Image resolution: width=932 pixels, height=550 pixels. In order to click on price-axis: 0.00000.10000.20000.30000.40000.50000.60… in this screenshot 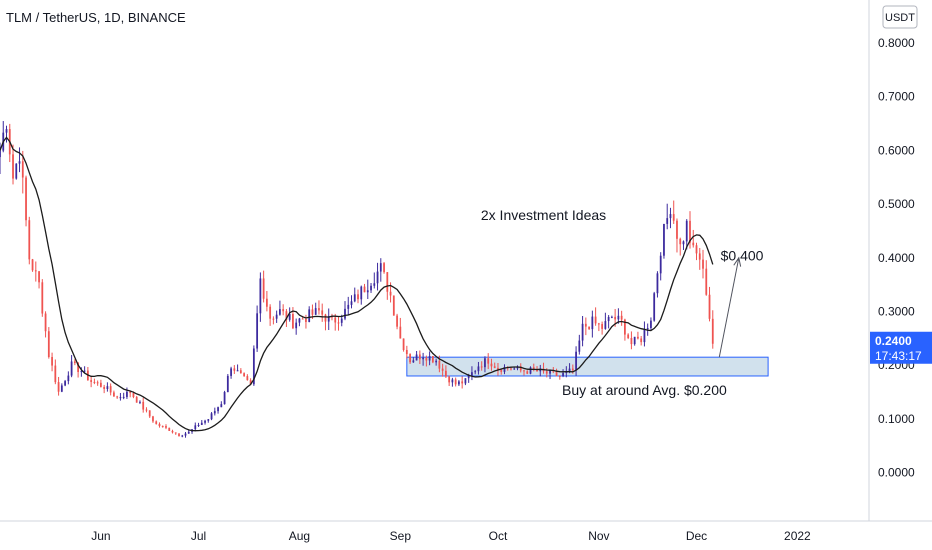, I will do `click(896, 258)`.